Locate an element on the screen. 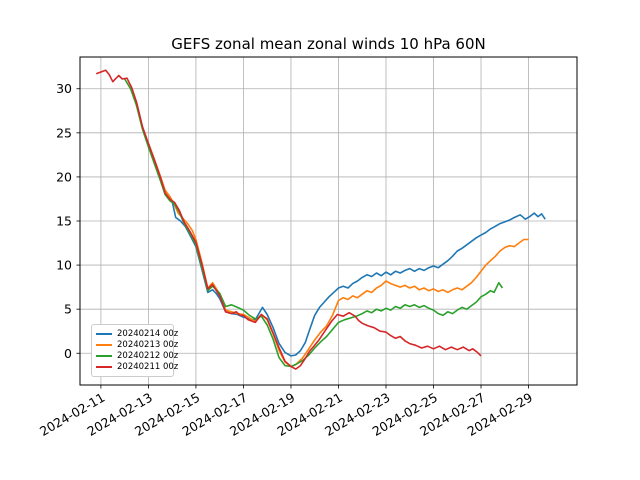 The width and height of the screenshot is (640, 480). y-tick-label: 20 is located at coordinates (64, 176).